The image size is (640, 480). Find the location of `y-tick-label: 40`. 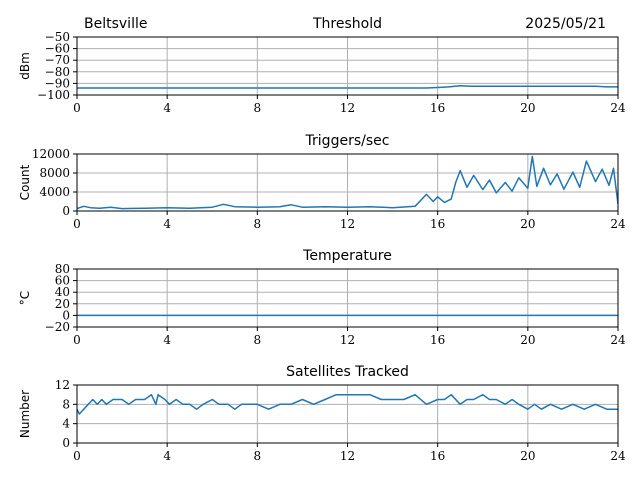

y-tick-label: 40 is located at coordinates (62, 292).